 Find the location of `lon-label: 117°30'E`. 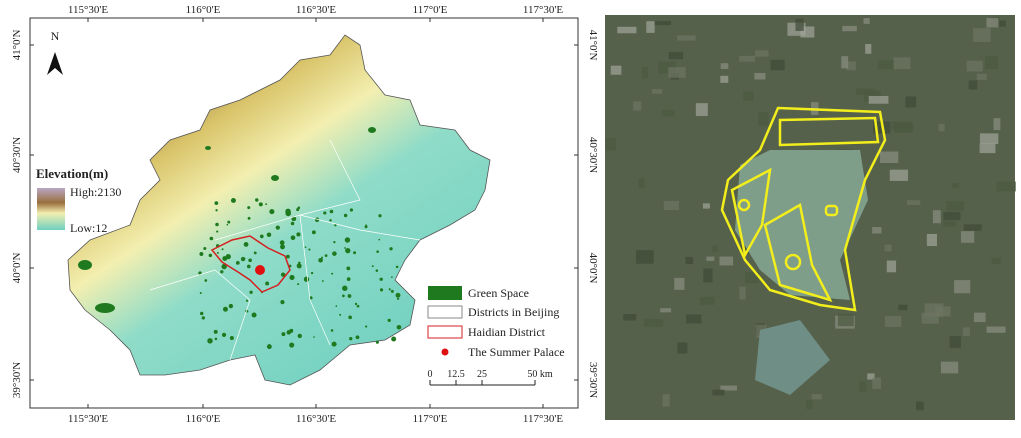

lon-label: 117°30'E is located at coordinates (543, 419).